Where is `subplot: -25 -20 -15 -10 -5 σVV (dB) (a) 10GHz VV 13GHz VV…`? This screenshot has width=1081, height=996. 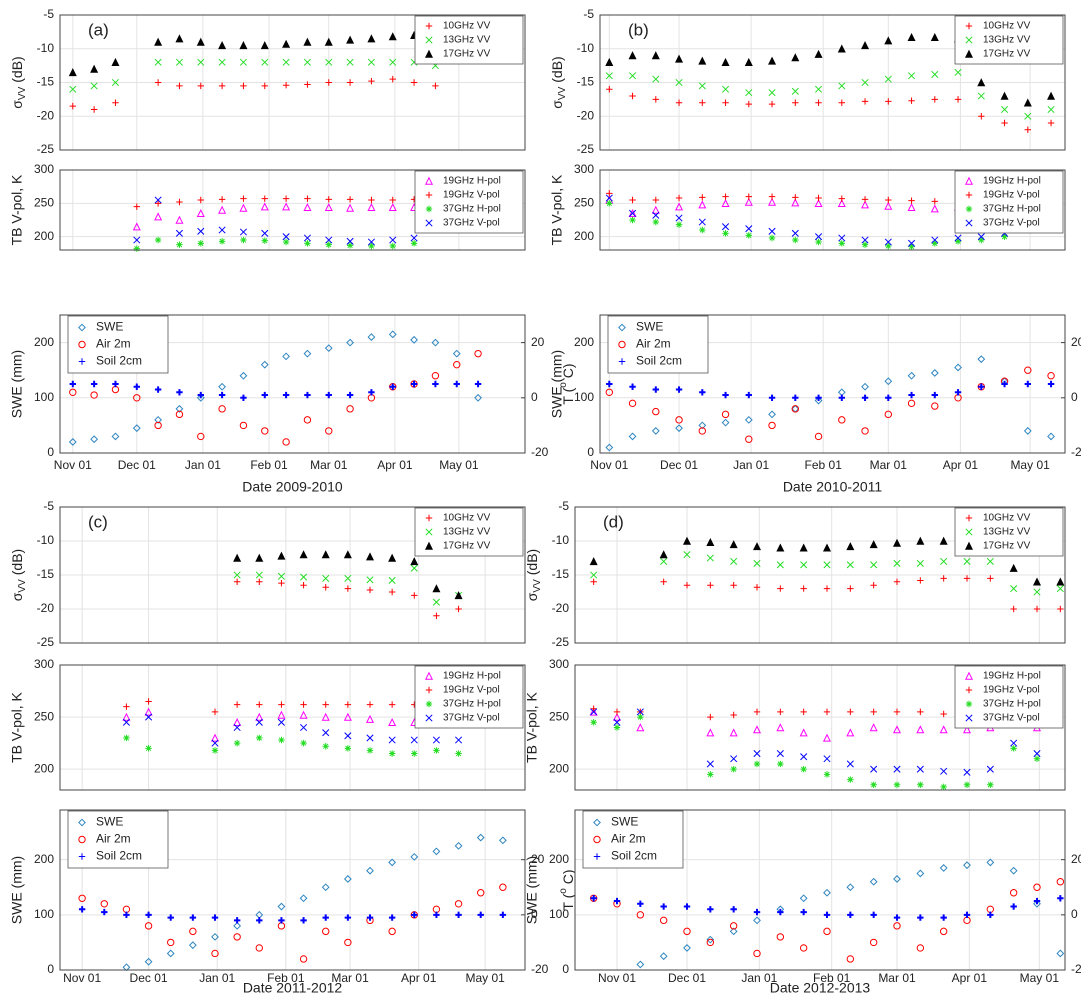 subplot: -25 -20 -15 -10 -5 σVV (dB) (a) 10GHz VV 13GHz VV… is located at coordinates (267, 81).